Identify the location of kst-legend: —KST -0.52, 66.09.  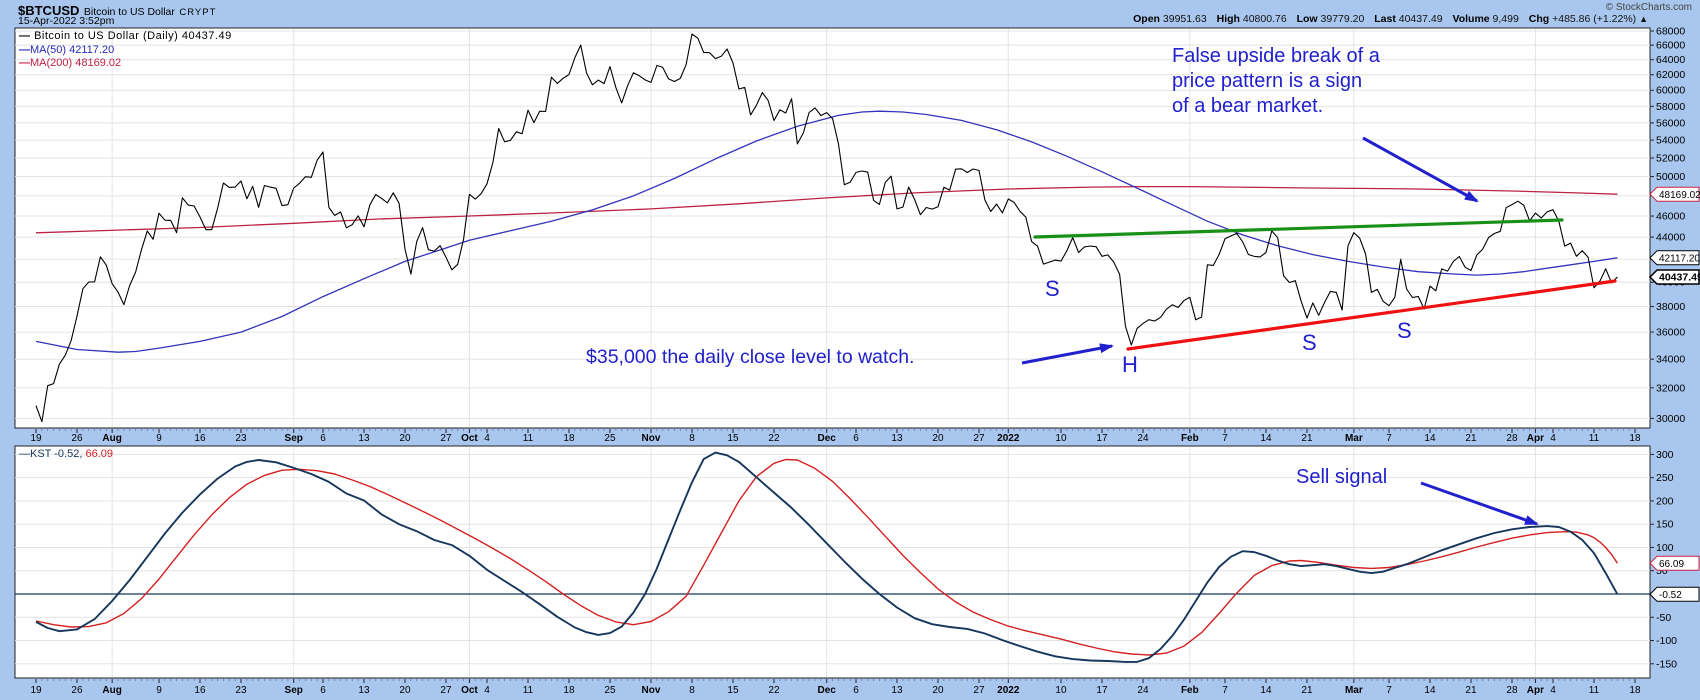
(66, 454).